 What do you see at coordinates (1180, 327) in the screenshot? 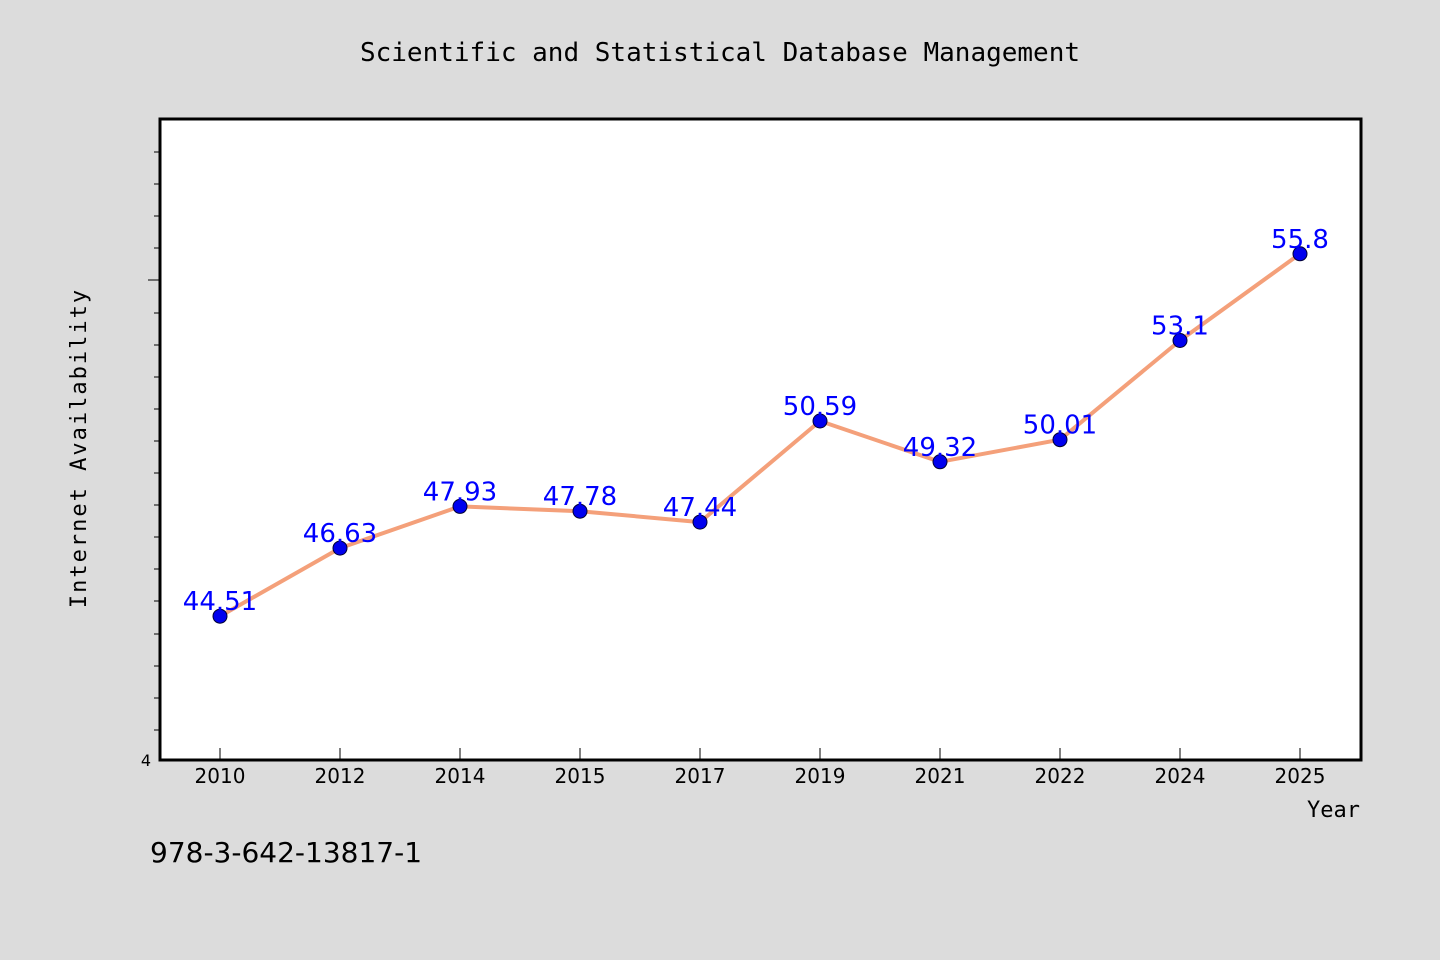
I see `data-label: 53.1` at bounding box center [1180, 327].